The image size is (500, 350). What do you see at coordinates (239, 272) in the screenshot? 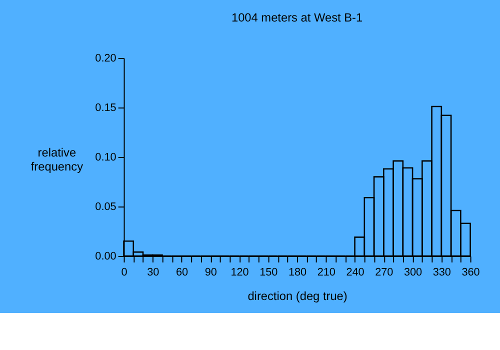
I see `x-tick-label: 120` at bounding box center [239, 272].